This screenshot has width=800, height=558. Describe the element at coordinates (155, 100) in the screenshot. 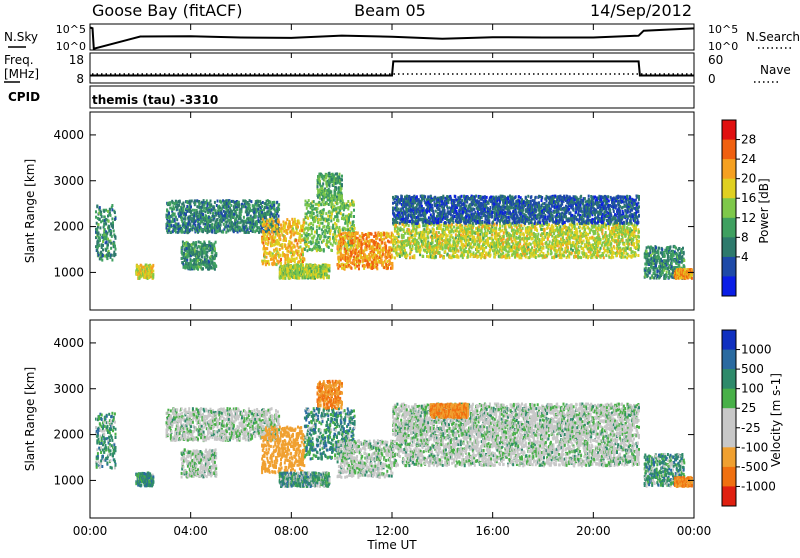

I see `cpid-text: themis (tau) -3310` at that location.